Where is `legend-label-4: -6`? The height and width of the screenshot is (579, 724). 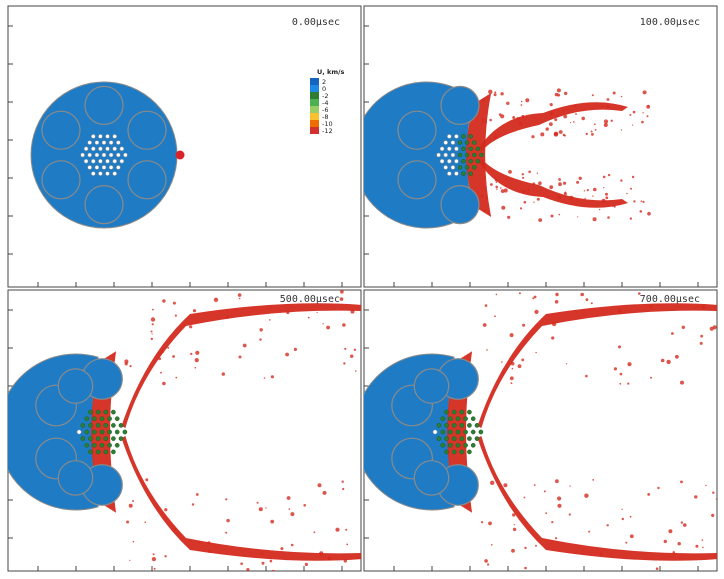
legend-label-4: -6 is located at coordinates (325, 110).